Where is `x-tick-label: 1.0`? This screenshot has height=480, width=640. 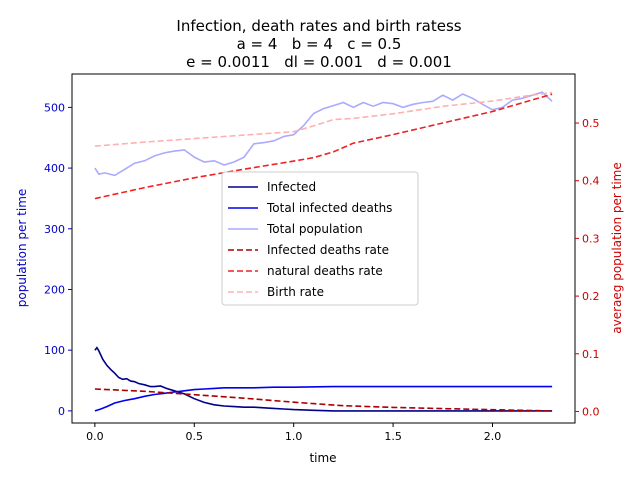
x-tick-label: 1.0 is located at coordinates (294, 436).